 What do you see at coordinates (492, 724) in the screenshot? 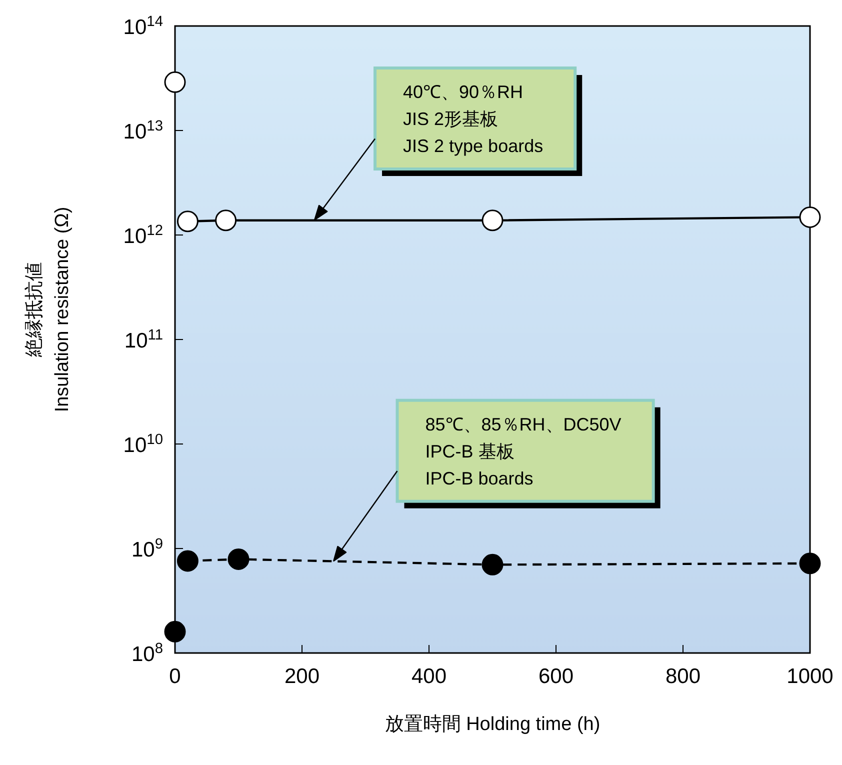
I see `x-axis-title: 放置時間 Holding time (h)` at bounding box center [492, 724].